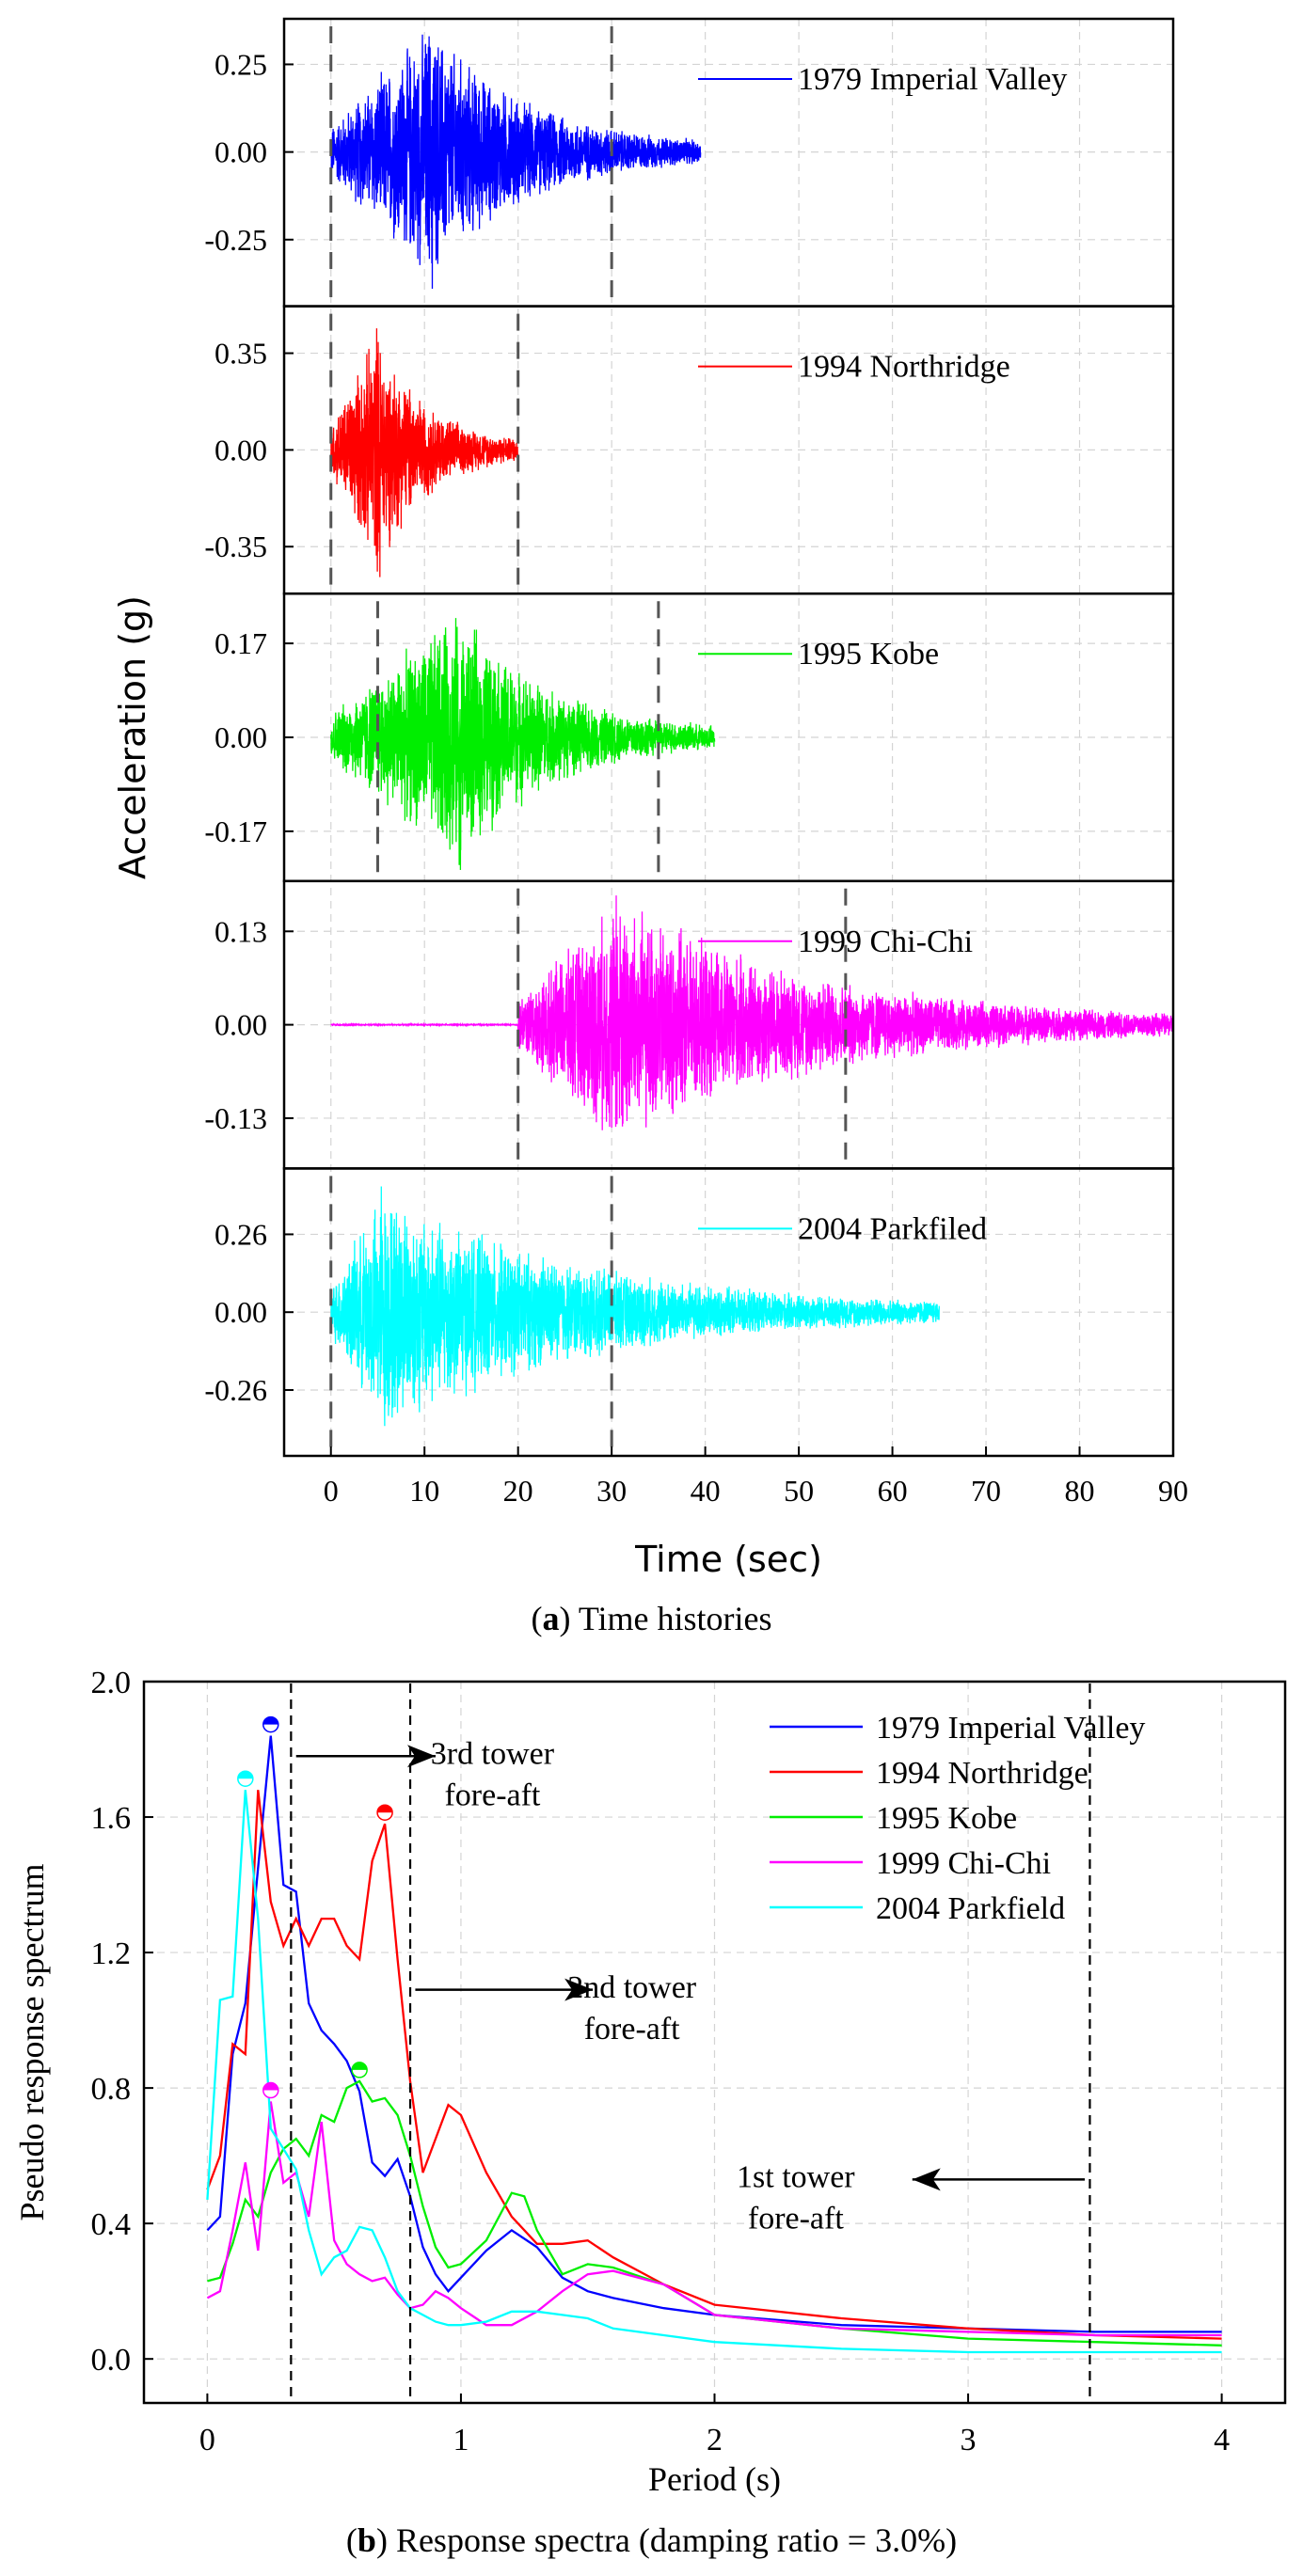 This screenshot has width=1303, height=2576. Describe the element at coordinates (799, 1491) in the screenshot. I see `x-tick-label: 50` at that location.